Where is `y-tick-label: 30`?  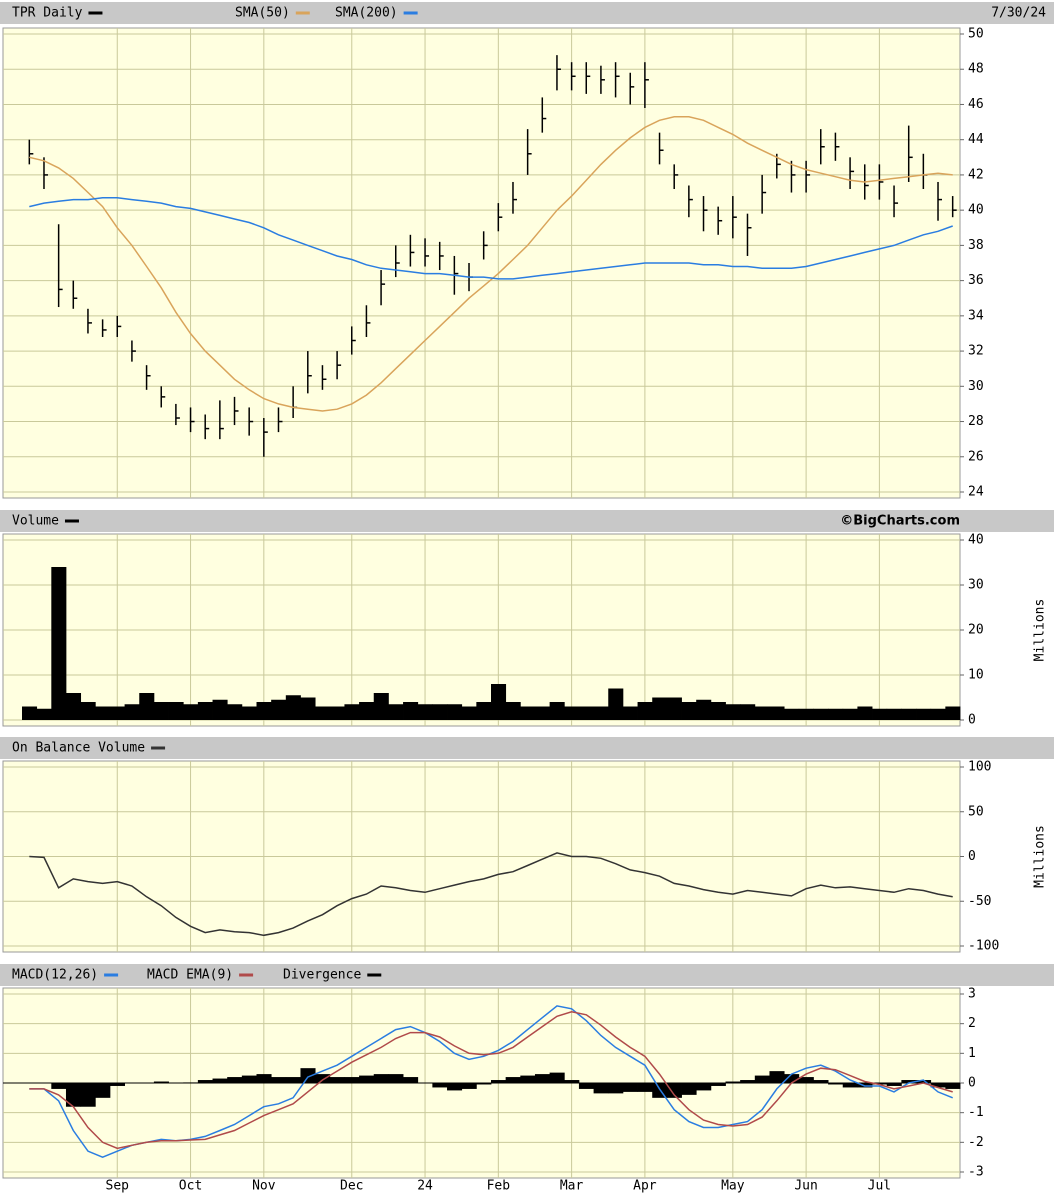
y-tick-label: 30 is located at coordinates (976, 585).